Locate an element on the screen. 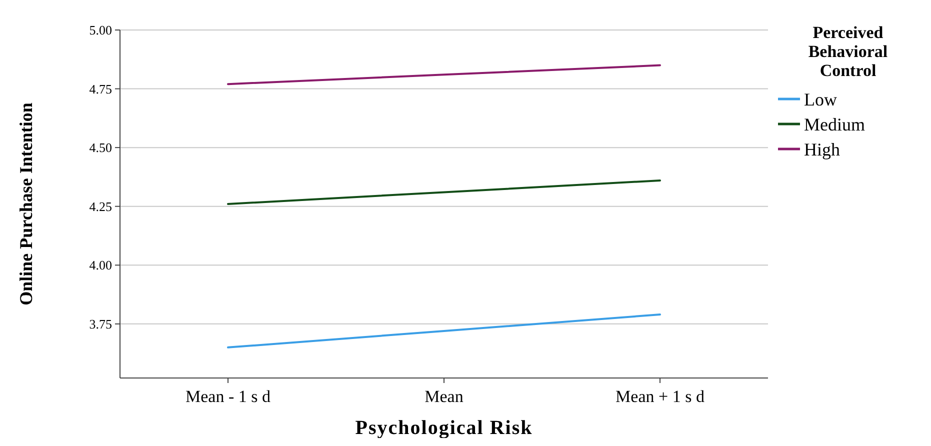 This screenshot has height=446, width=931. x-tick-label: Mean + 1 s d is located at coordinates (660, 396).